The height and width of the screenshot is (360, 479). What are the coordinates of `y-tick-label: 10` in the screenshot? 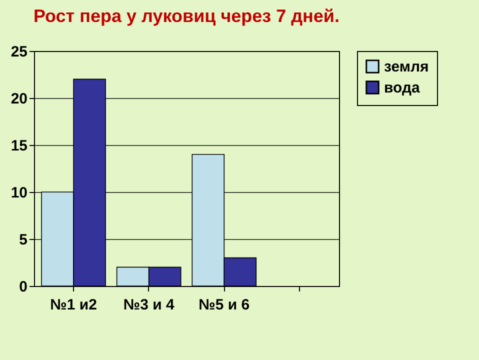 It's located at (19, 193).